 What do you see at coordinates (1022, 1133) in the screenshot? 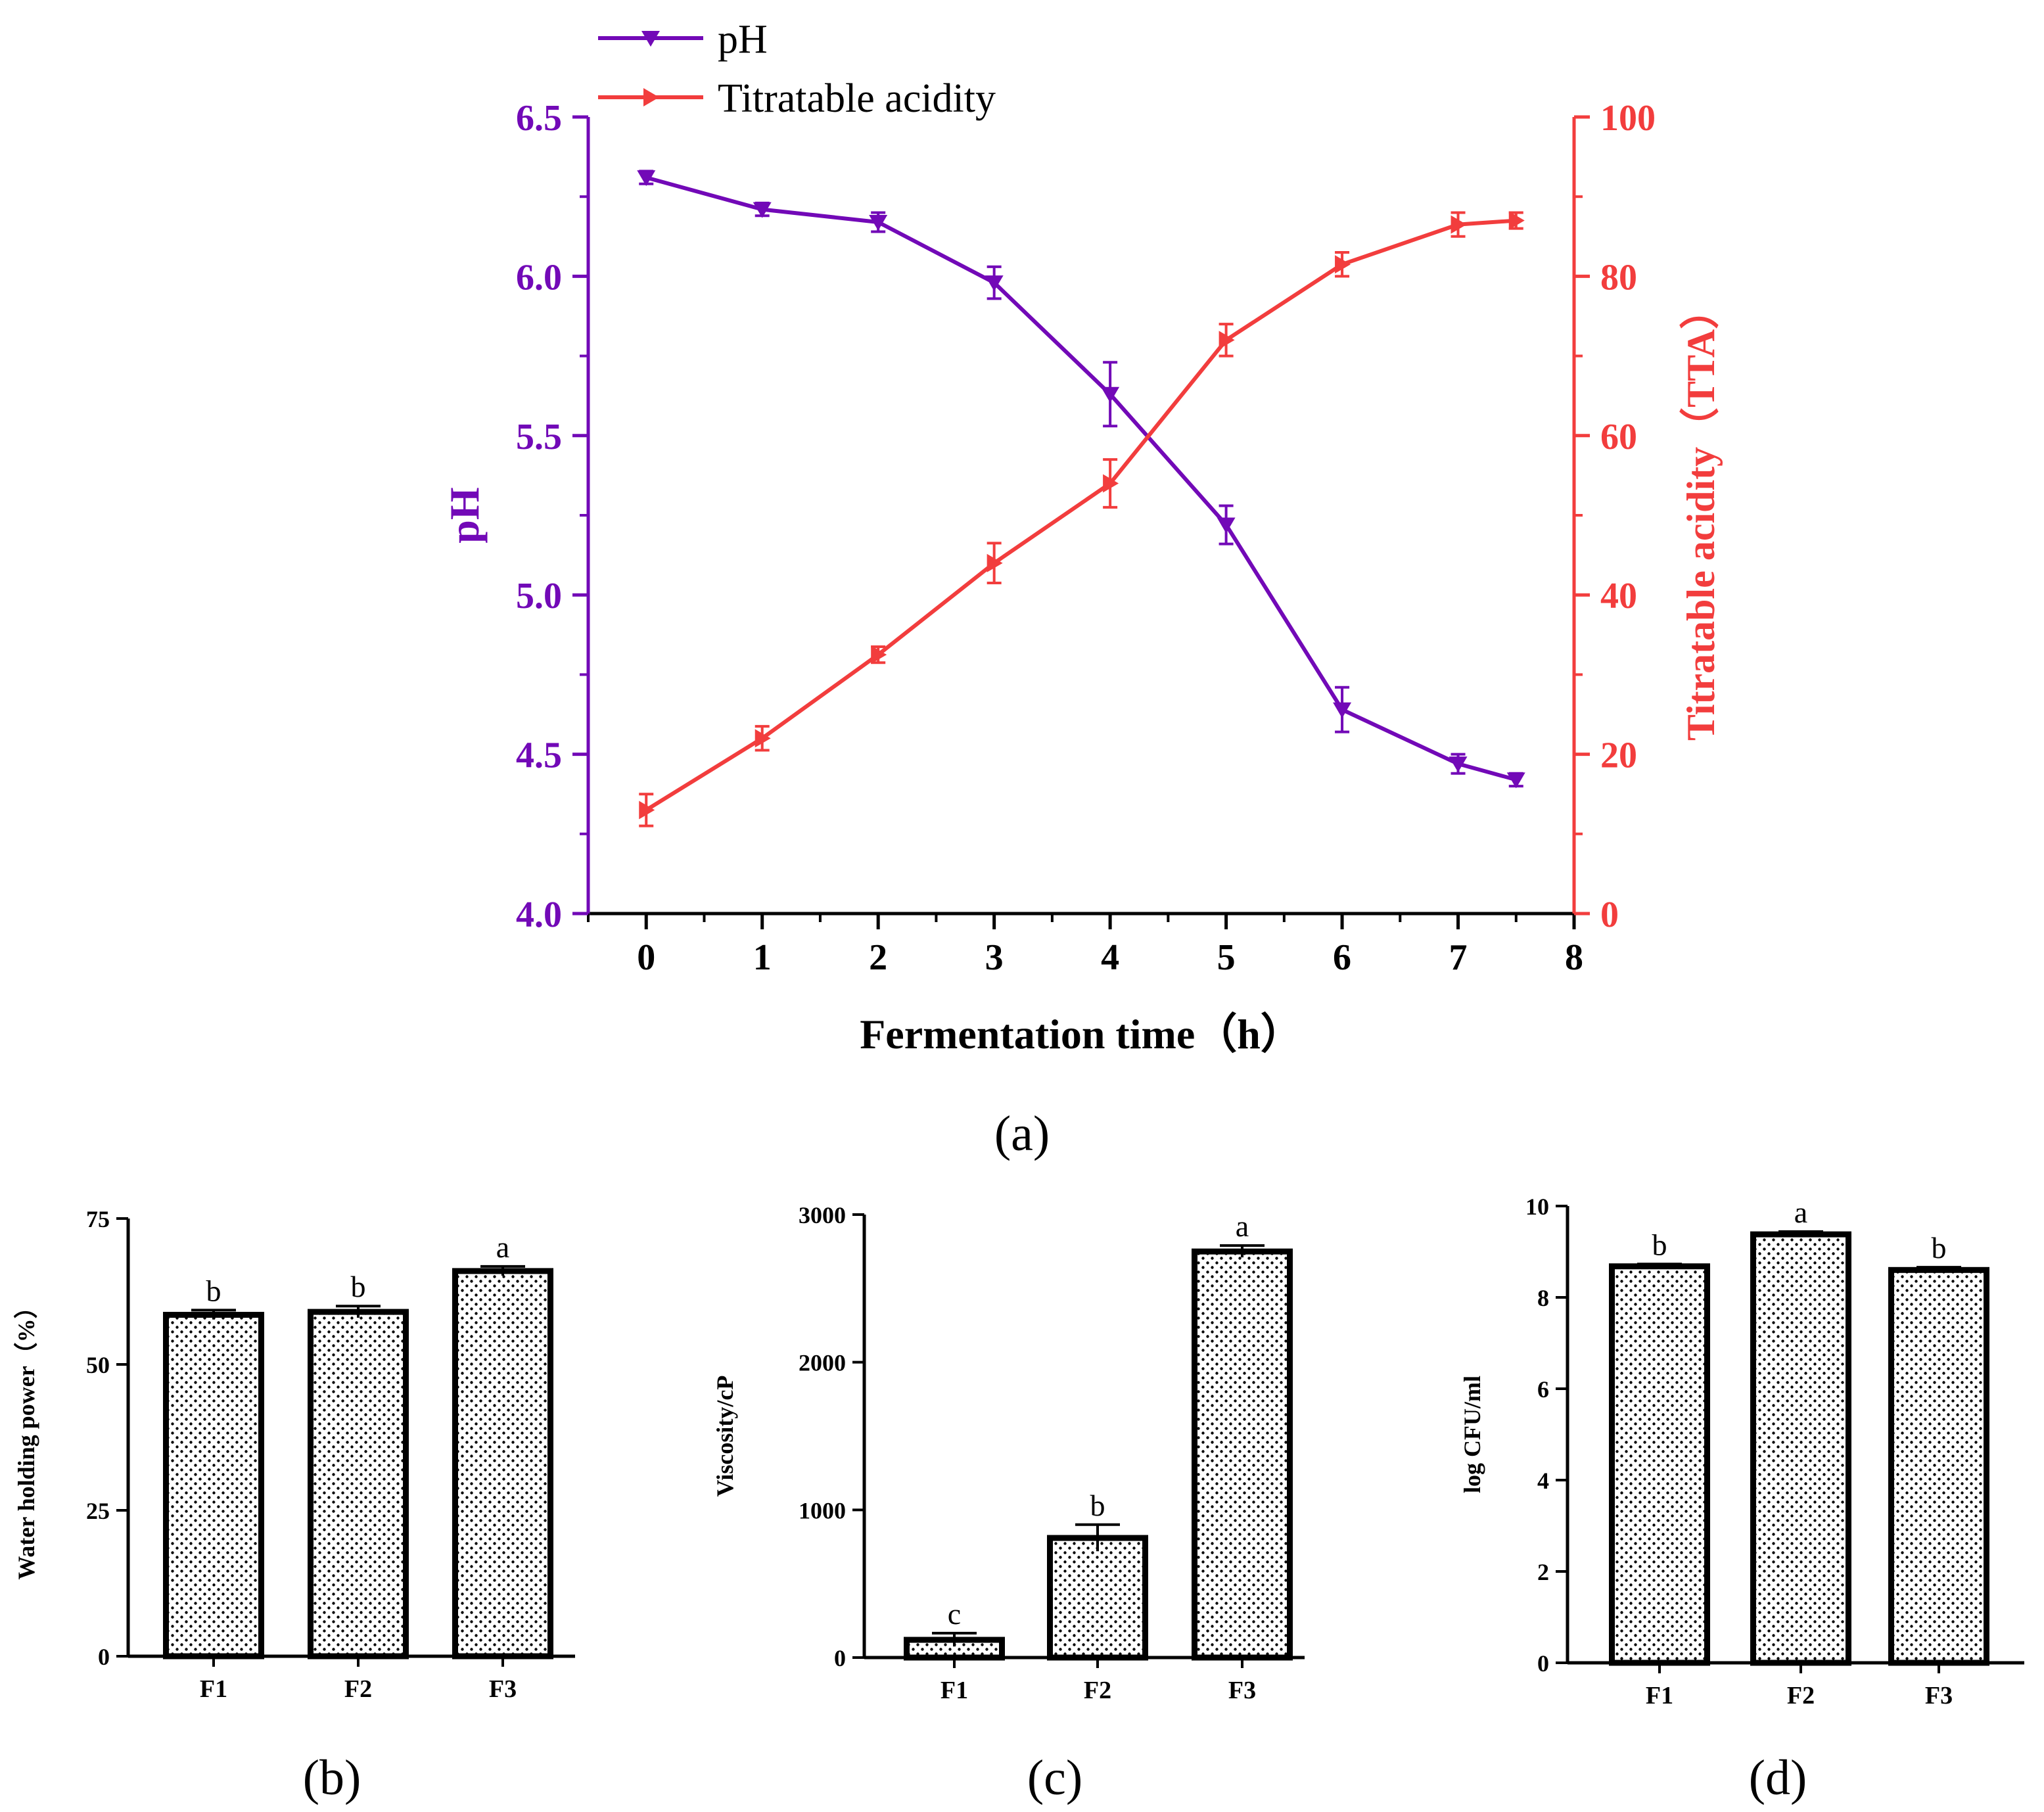
I see `panel-label-a: (a)` at bounding box center [1022, 1133].